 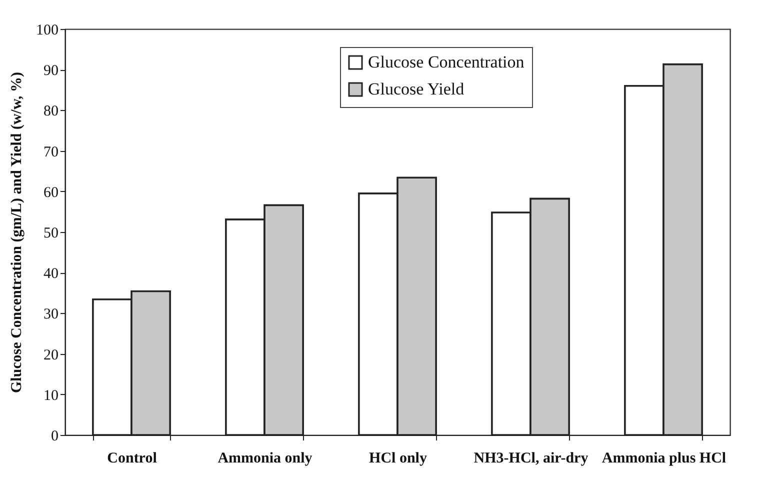 What do you see at coordinates (51, 355) in the screenshot?
I see `y-tick-label: 20` at bounding box center [51, 355].